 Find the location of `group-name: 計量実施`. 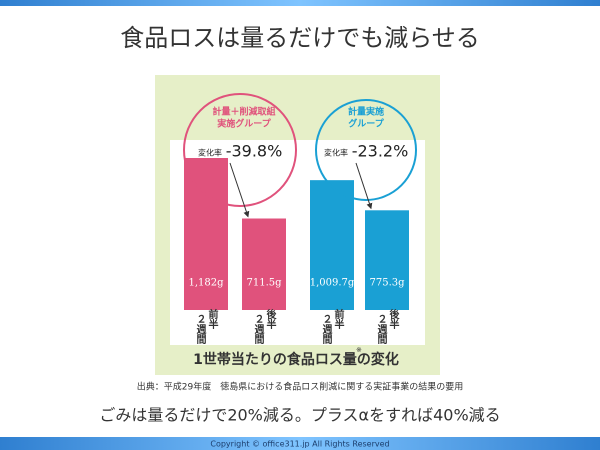

group-name: 計量実施 is located at coordinates (366, 112).